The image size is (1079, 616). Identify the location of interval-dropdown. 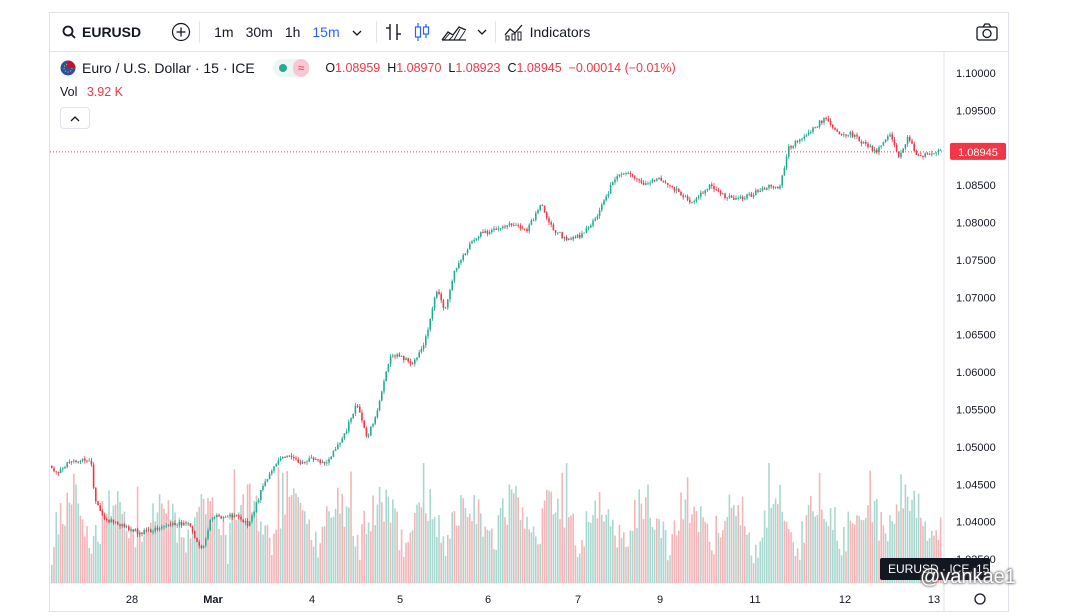
(357, 32).